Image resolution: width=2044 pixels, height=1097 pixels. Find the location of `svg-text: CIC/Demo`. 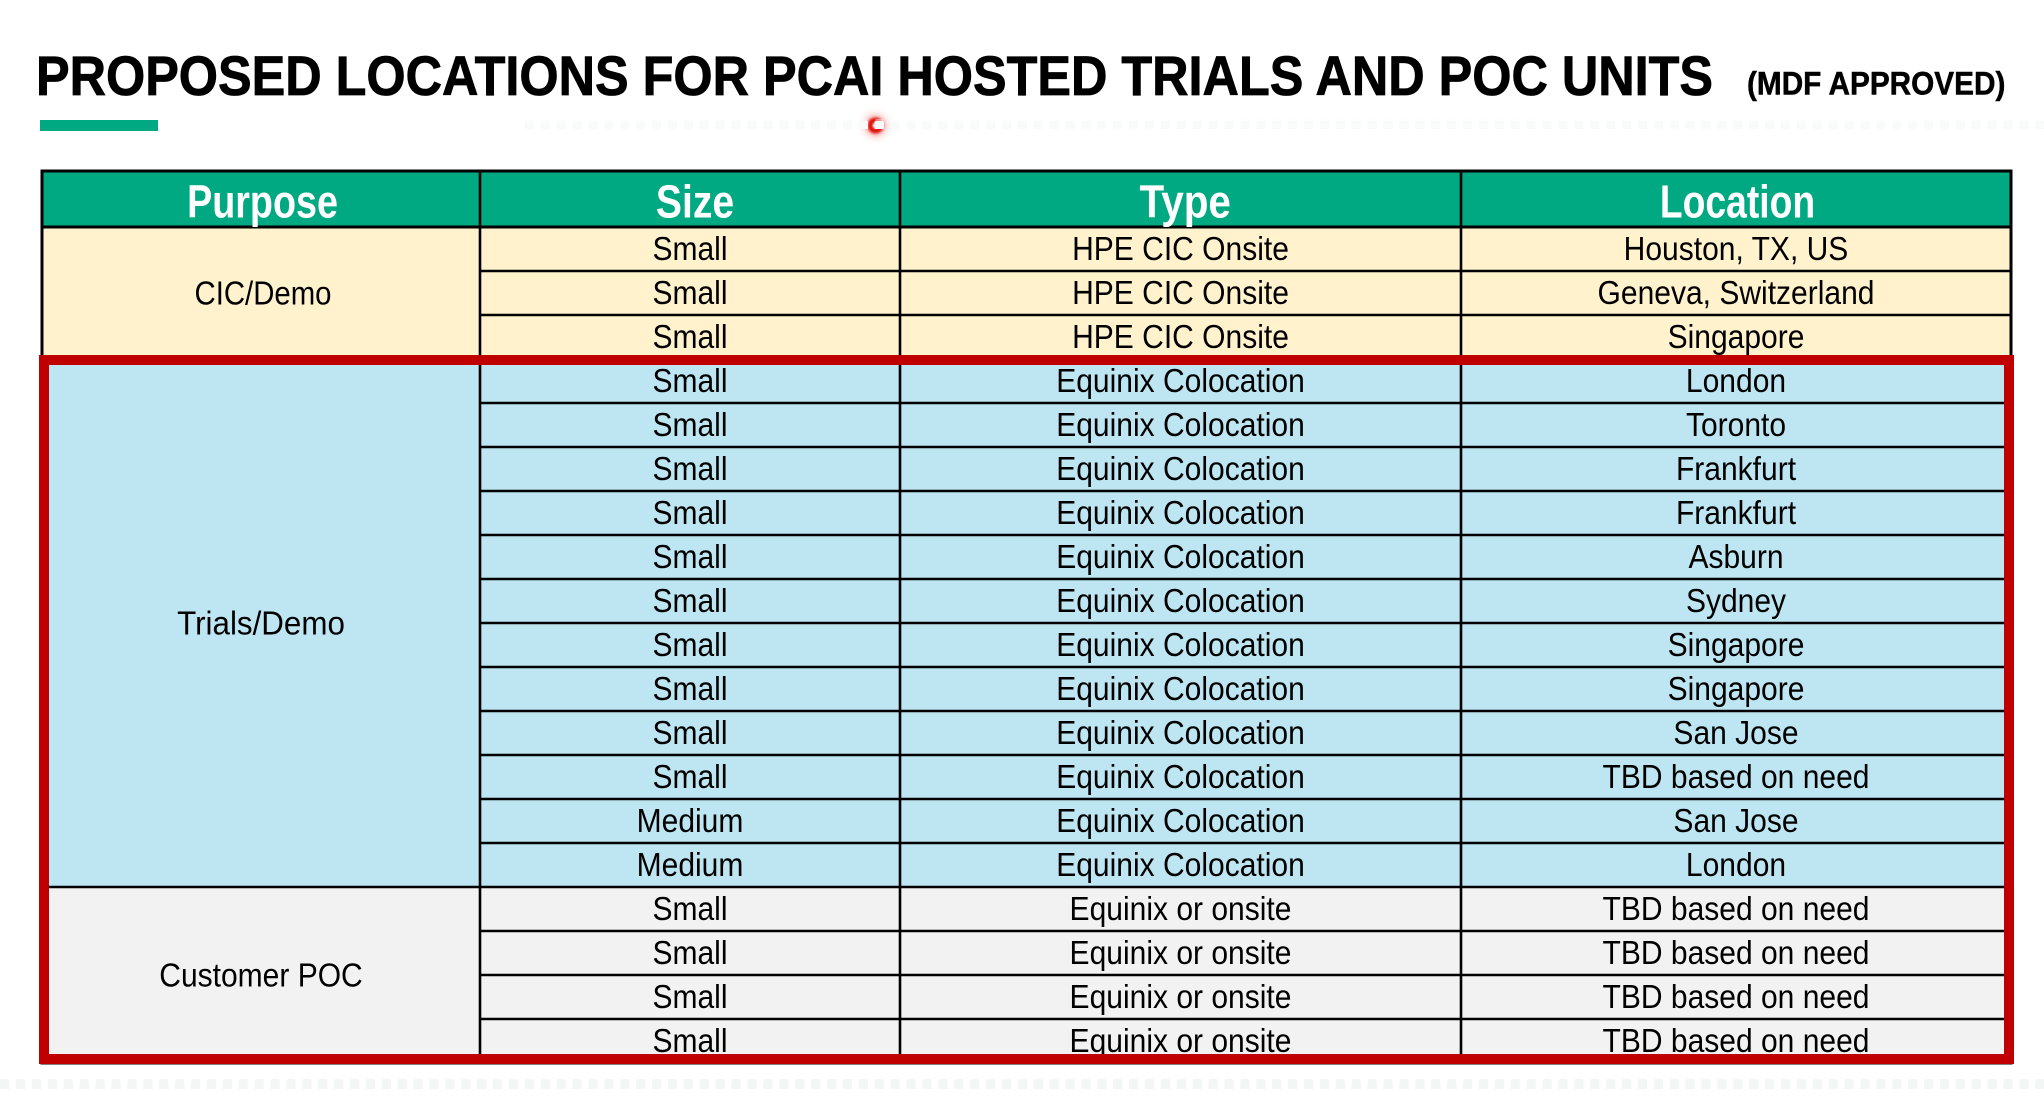

svg-text: CIC/Demo is located at coordinates (262, 293).